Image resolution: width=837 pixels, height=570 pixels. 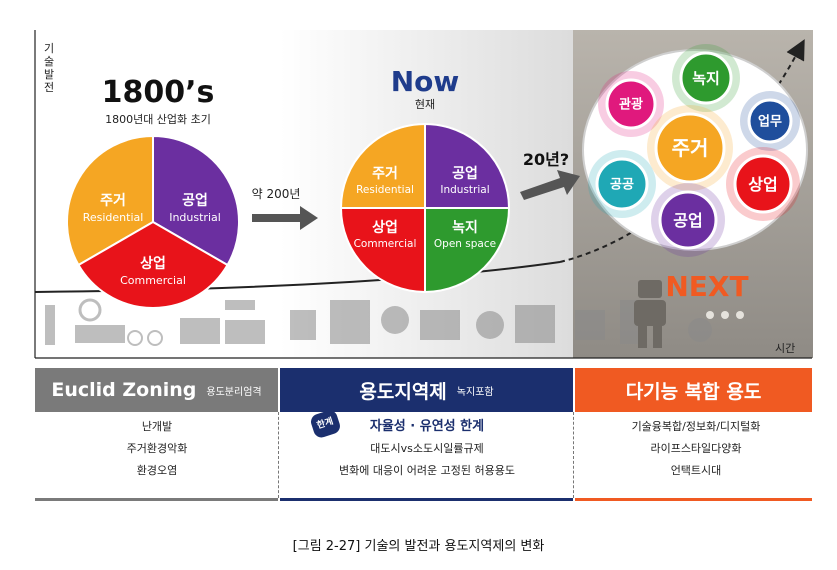 What do you see at coordinates (153, 280) in the screenshot?
I see `slice-label-en: Commercial` at bounding box center [153, 280].